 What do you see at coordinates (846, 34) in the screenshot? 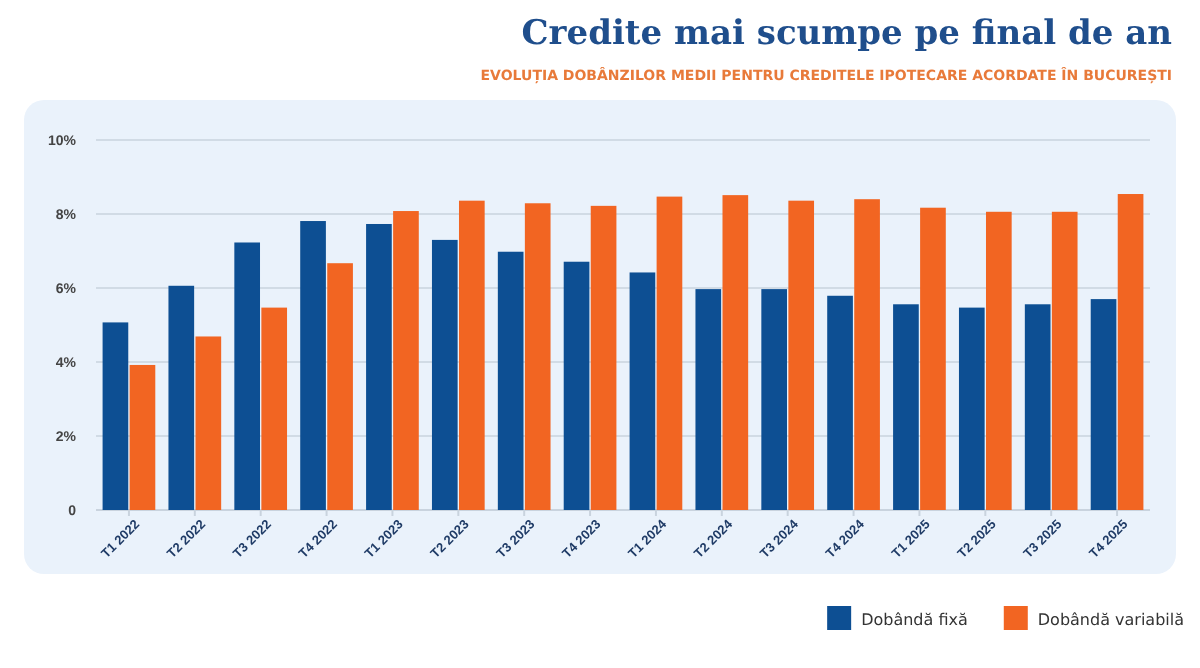
I see `chart-title: Credite mai scumpe pe final de an` at bounding box center [846, 34].